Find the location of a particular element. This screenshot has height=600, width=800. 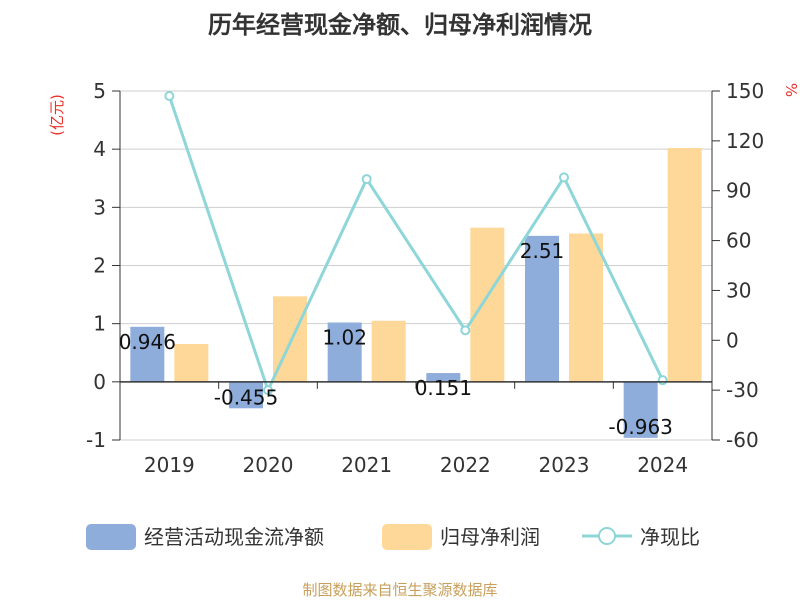

category-label: 2020 is located at coordinates (268, 465).